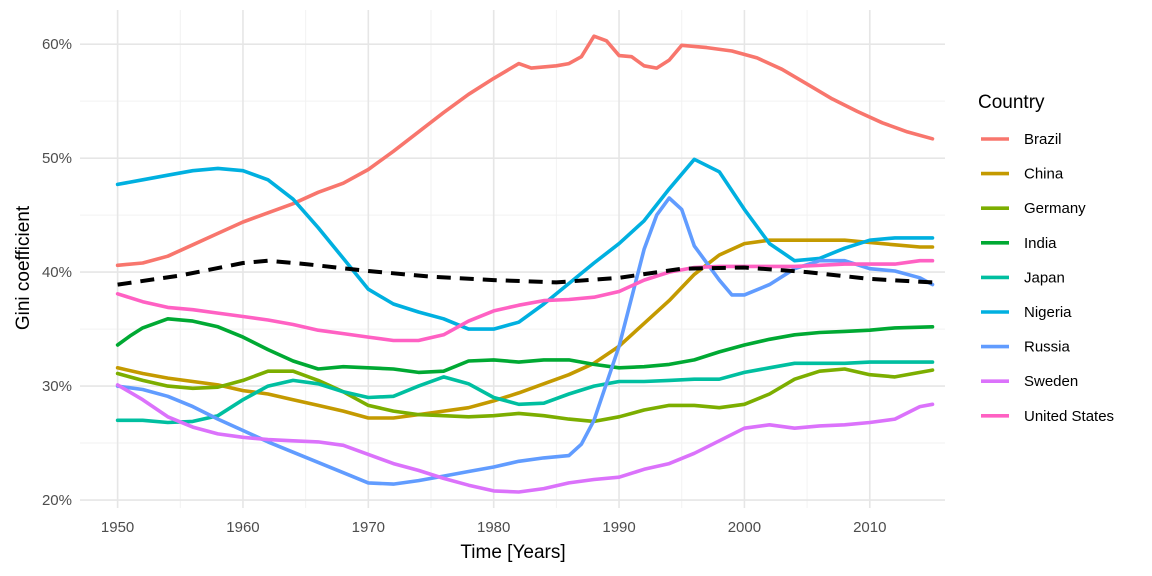  Describe the element at coordinates (117, 527) in the screenshot. I see `x-tick-label: 1950` at that location.